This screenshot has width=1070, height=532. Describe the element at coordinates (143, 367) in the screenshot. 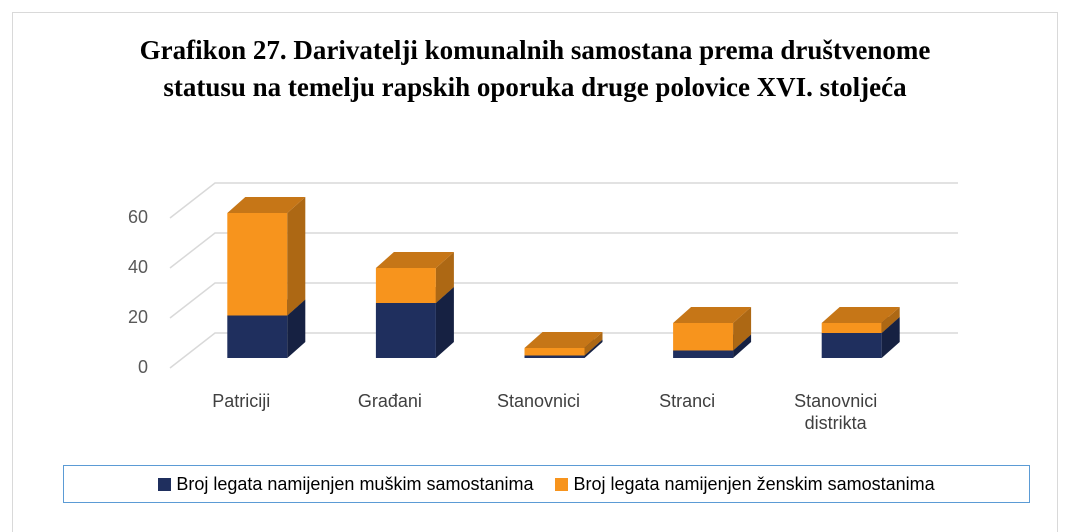

I see `y-tick-label: 0` at that location.